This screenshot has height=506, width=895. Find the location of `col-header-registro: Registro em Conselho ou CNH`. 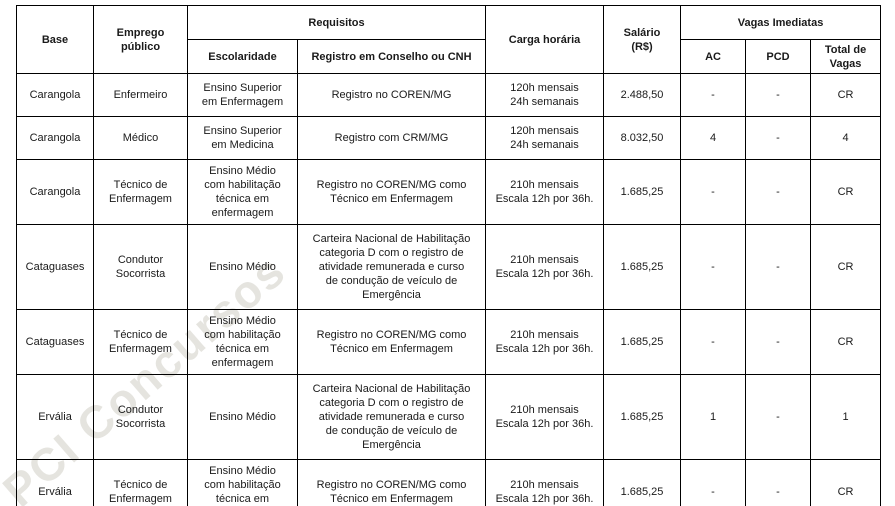

col-header-registro: Registro em Conselho ou CNH is located at coordinates (391, 56).